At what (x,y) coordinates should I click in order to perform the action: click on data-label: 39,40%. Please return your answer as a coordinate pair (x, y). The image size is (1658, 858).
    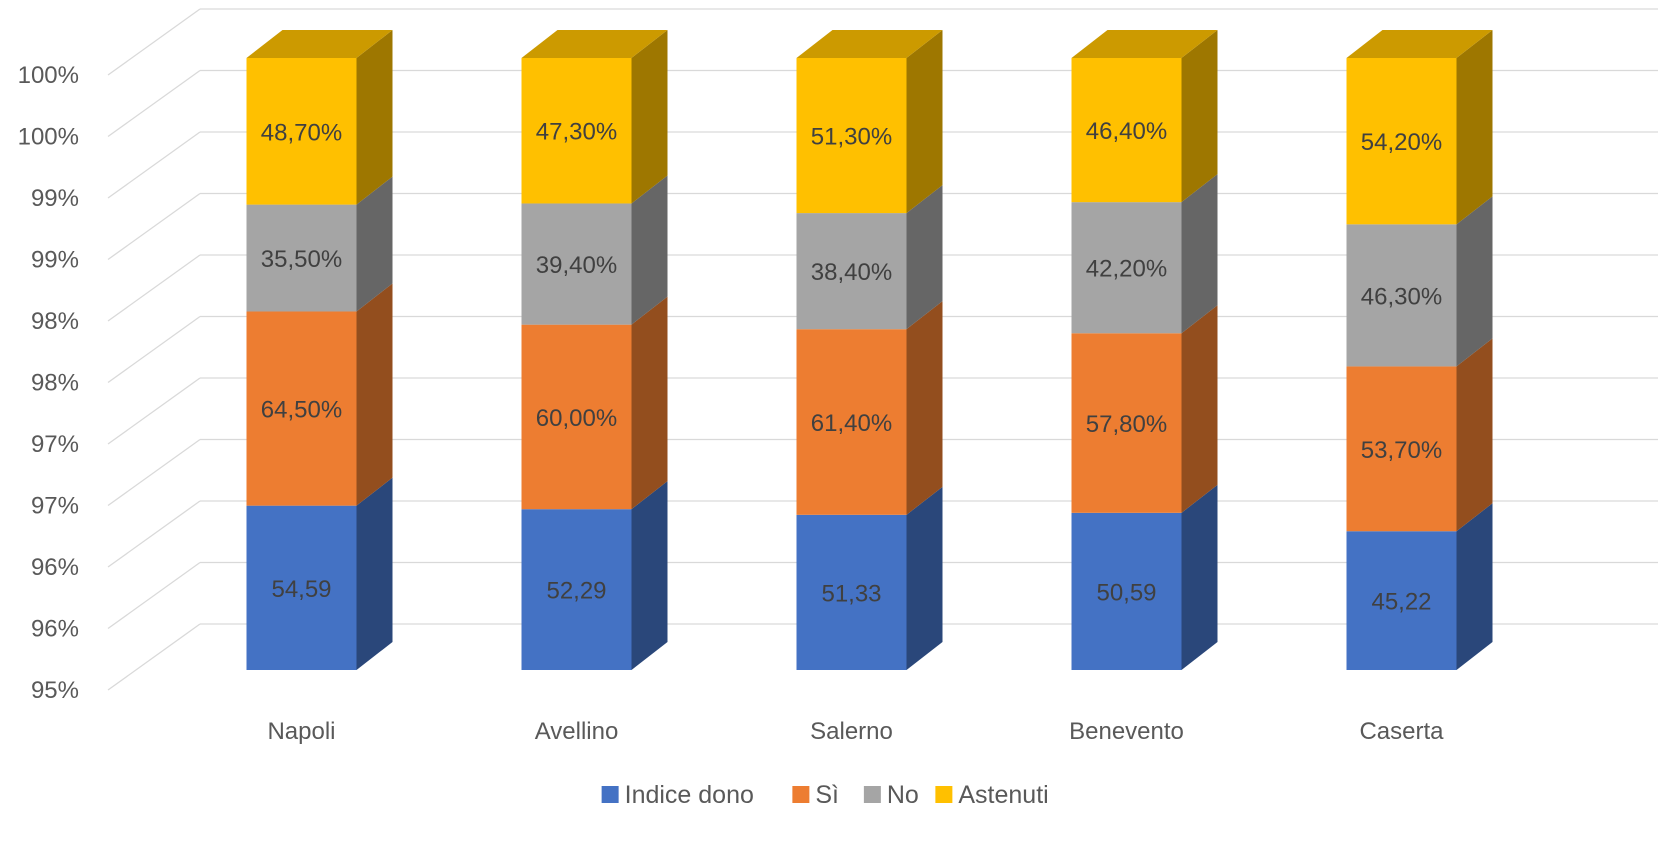
    Looking at the image, I should click on (576, 265).